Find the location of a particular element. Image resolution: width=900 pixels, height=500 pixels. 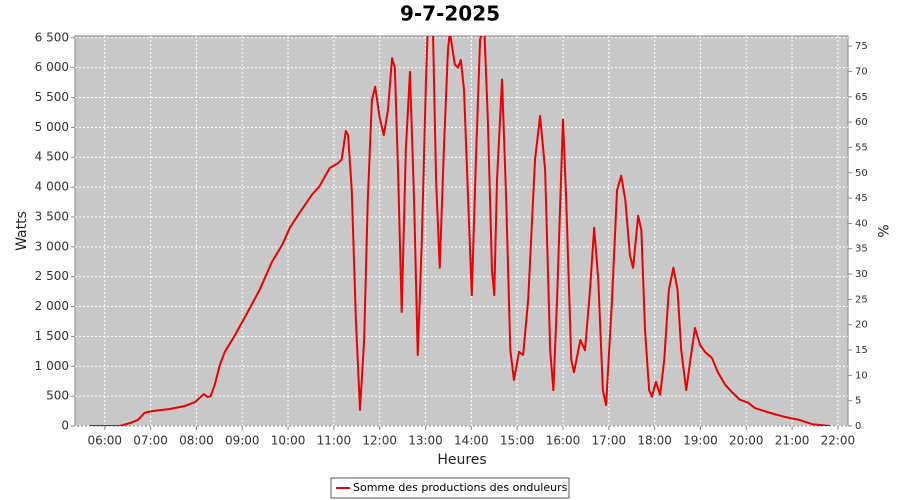

y2-tick-label: 0 is located at coordinates (858, 426).